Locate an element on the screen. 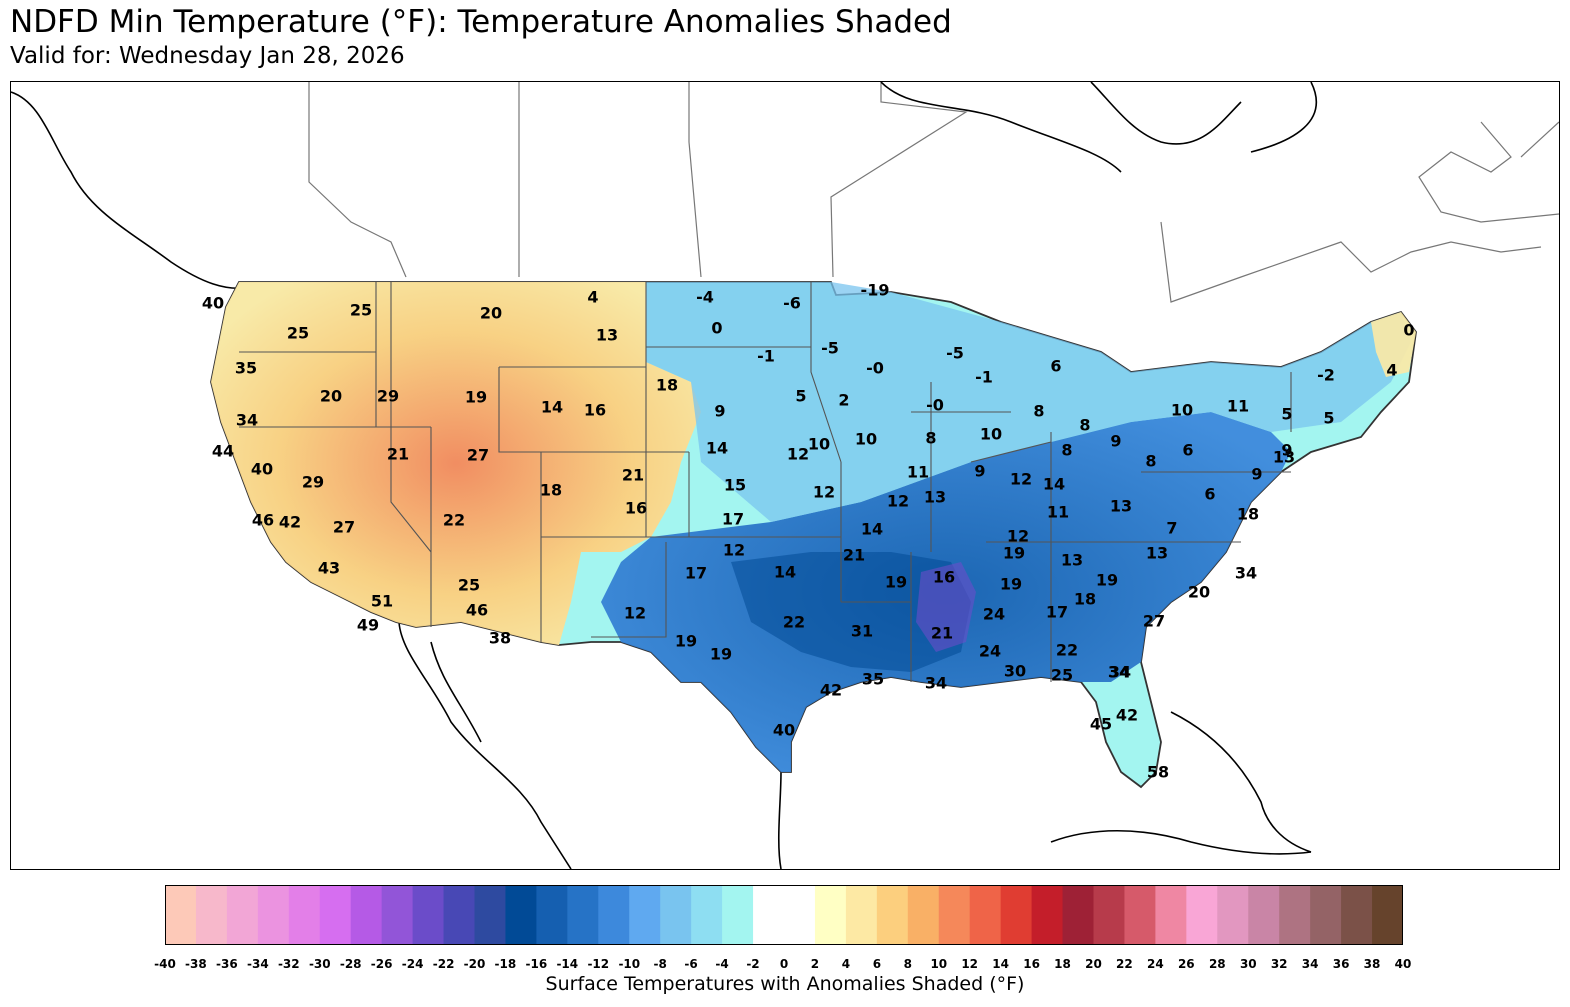  colorbar-tick-label: -12 is located at coordinates (598, 964).